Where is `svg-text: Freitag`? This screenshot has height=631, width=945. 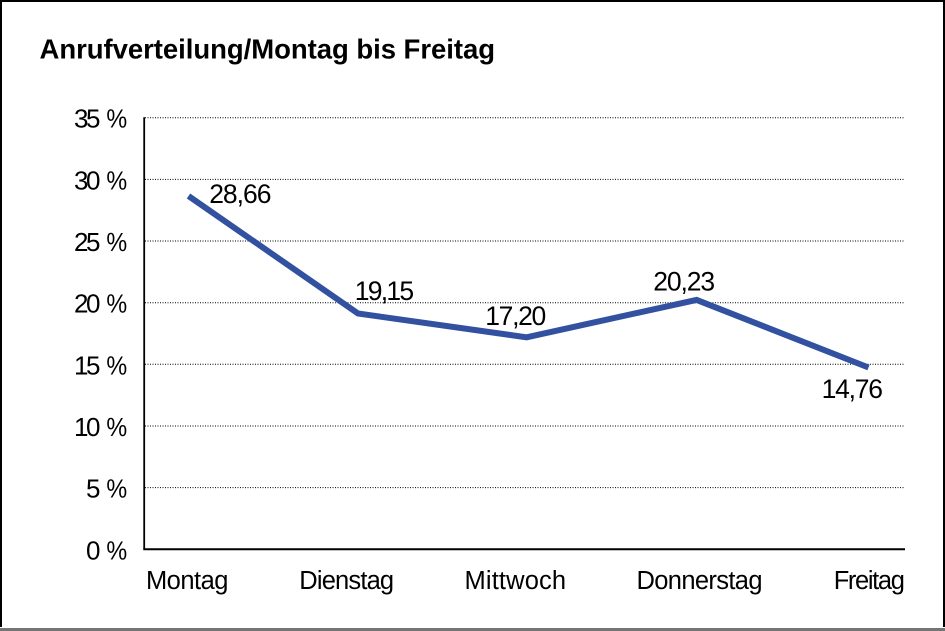 svg-text: Freitag is located at coordinates (869, 581).